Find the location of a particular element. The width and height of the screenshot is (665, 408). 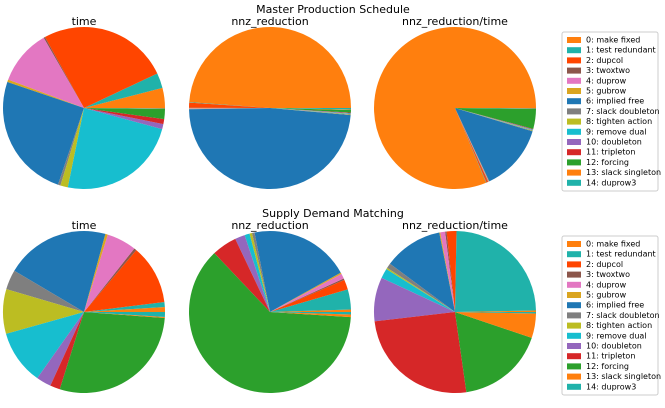

section-title: Supply Demand Matching is located at coordinates (333, 213).